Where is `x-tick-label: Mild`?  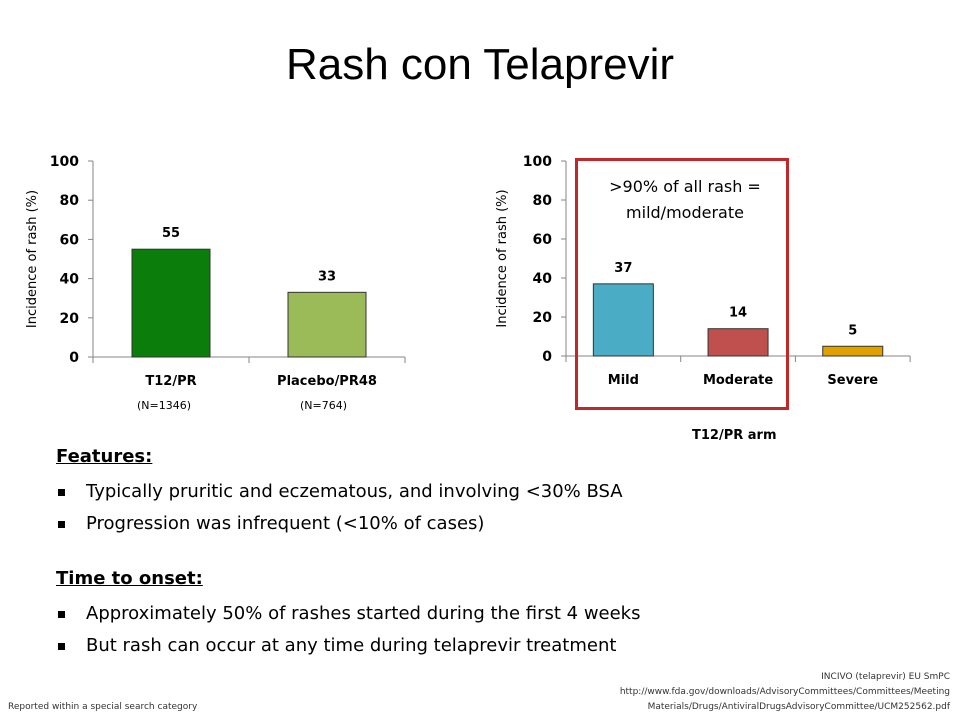
x-tick-label: Mild is located at coordinates (623, 380).